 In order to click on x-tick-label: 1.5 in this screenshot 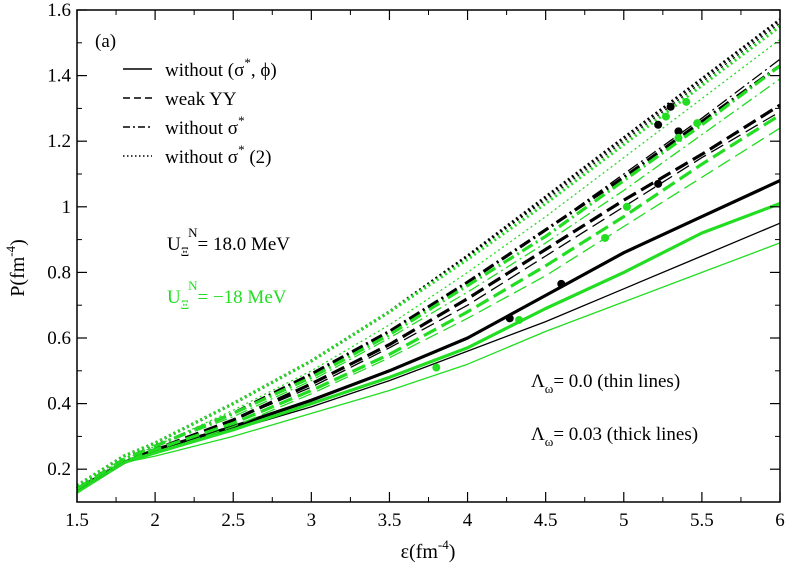, I will do `click(77, 520)`.